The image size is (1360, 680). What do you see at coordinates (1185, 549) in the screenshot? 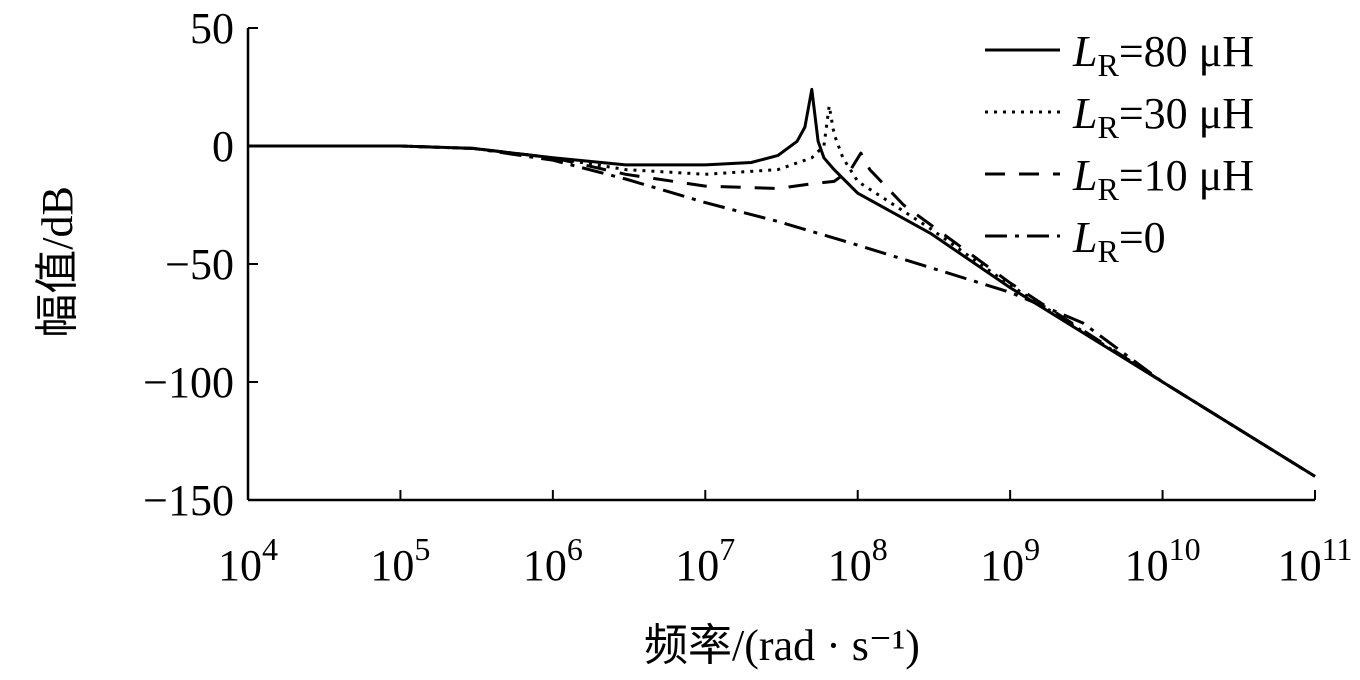
I see `x-tick-exponent: 10` at bounding box center [1185, 549].